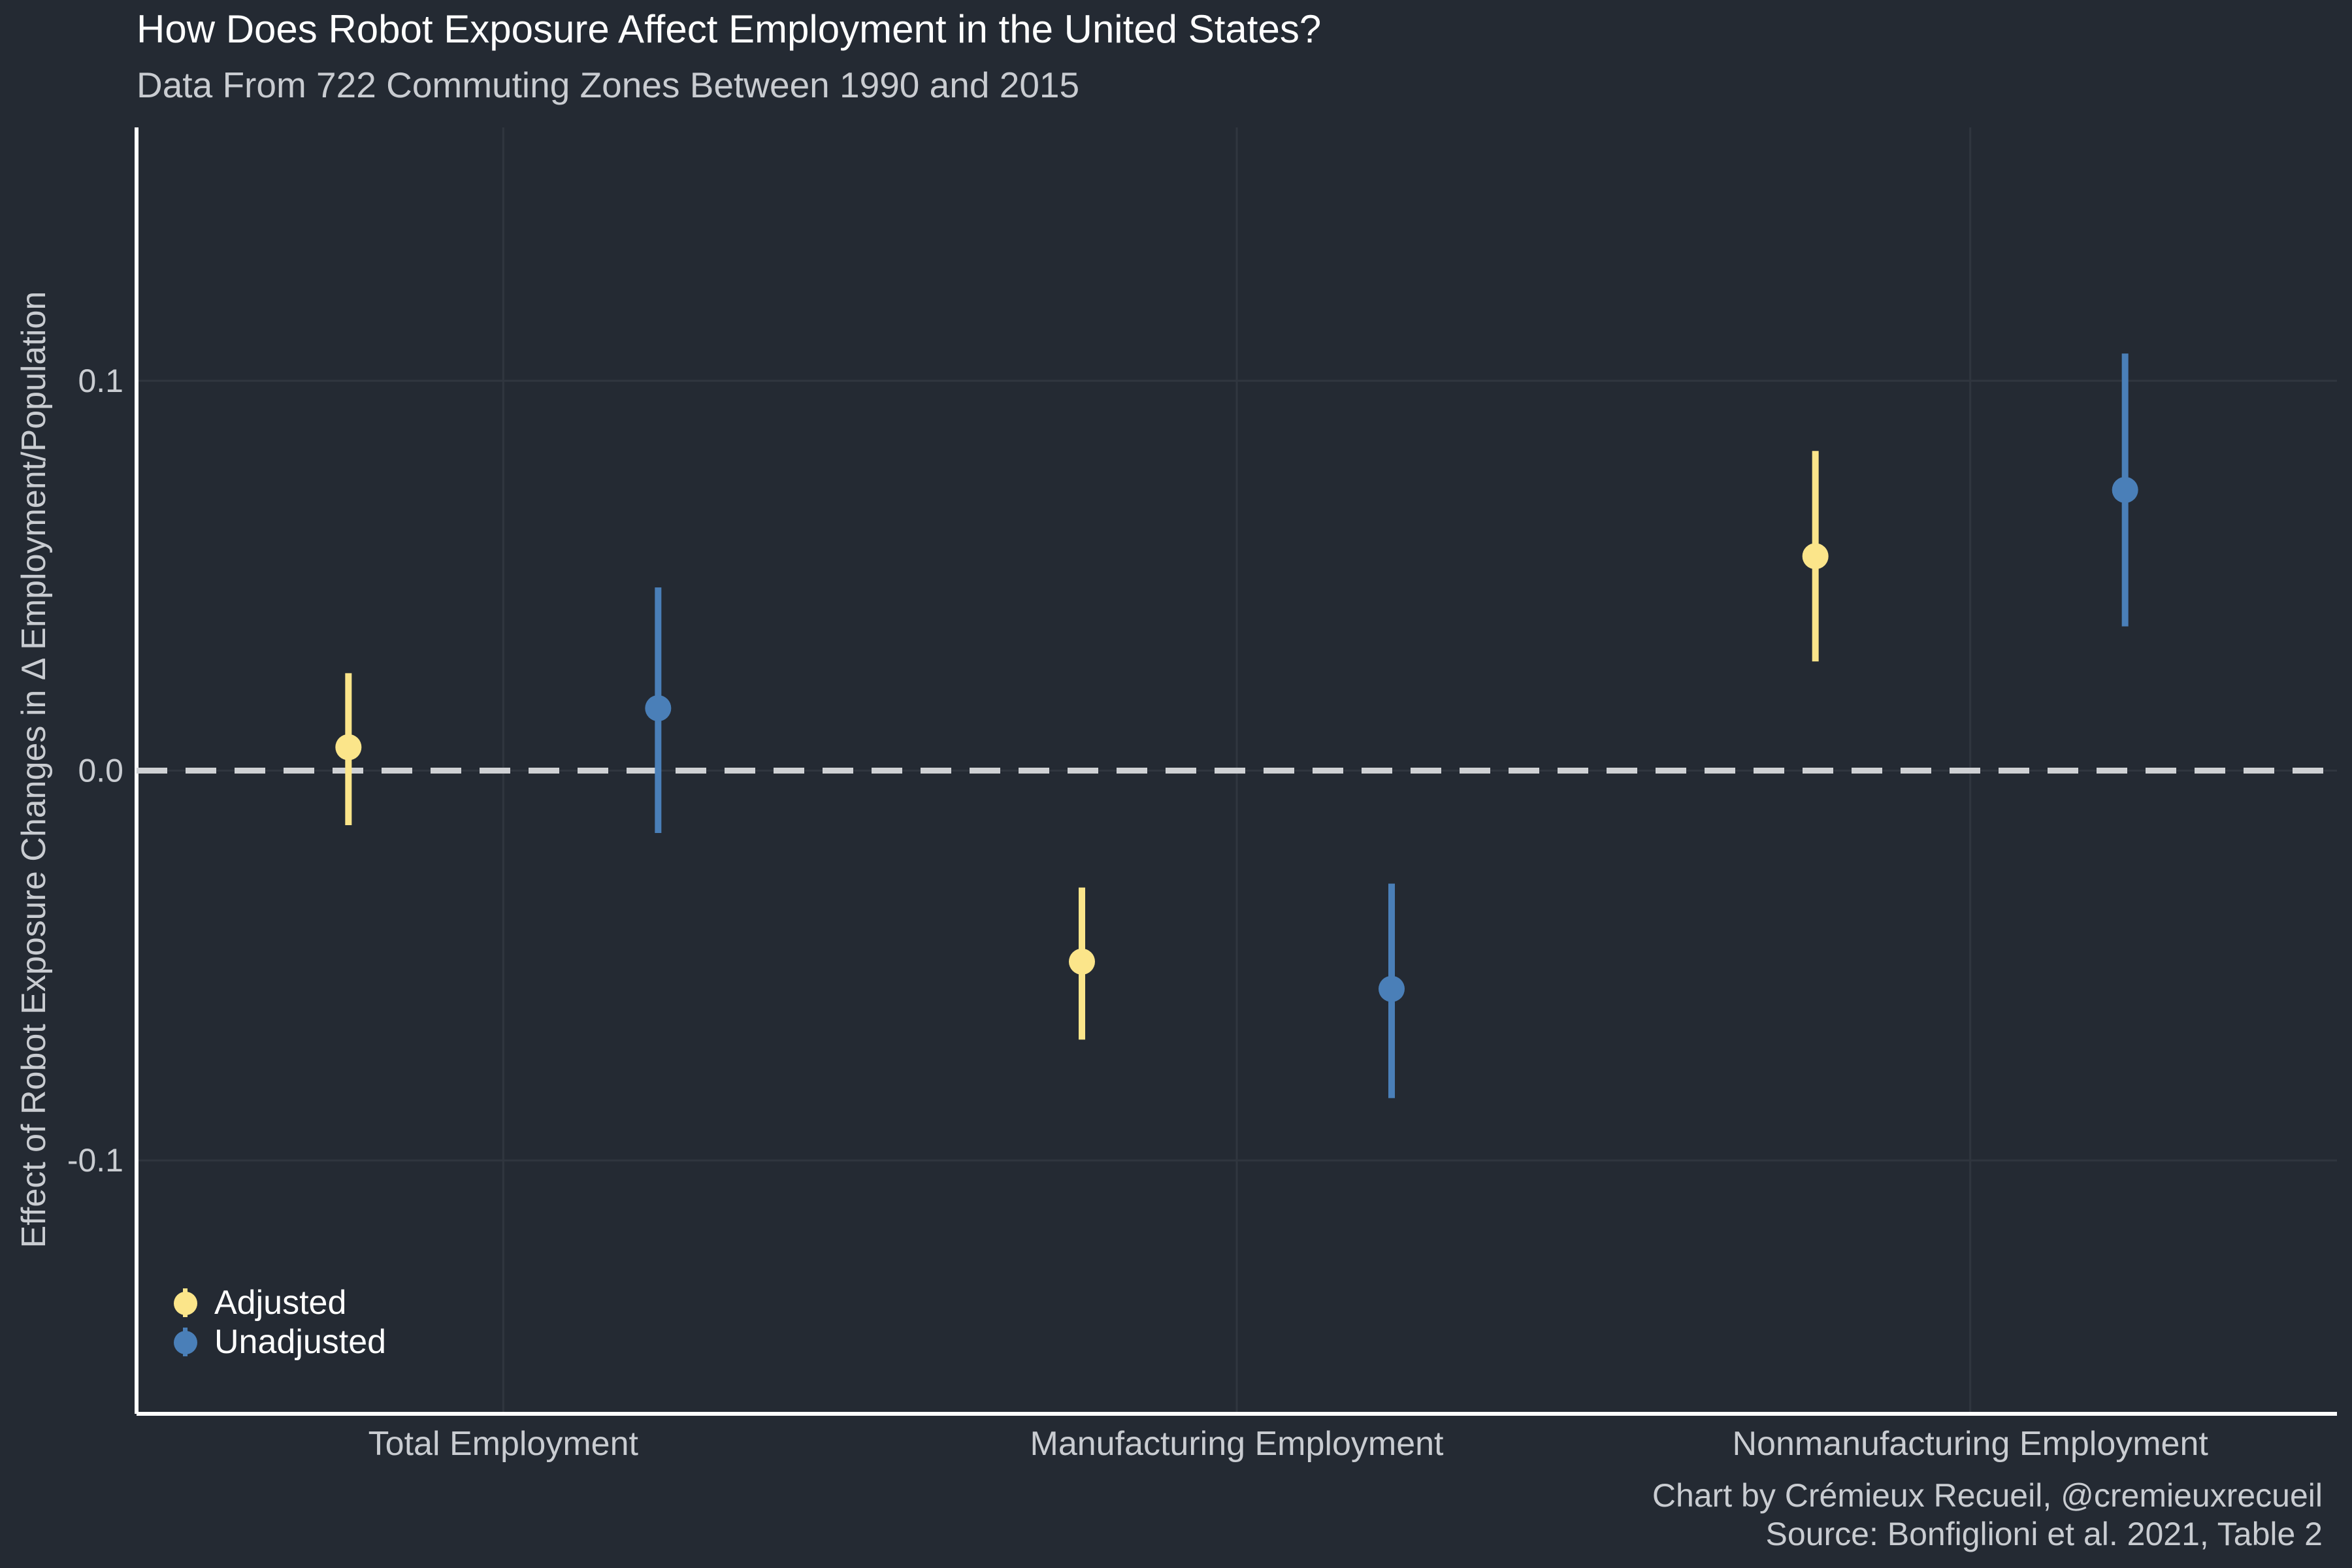 The image size is (2352, 1568). What do you see at coordinates (300, 1342) in the screenshot?
I see `legend-label-unadjusted: Unadjusted` at bounding box center [300, 1342].